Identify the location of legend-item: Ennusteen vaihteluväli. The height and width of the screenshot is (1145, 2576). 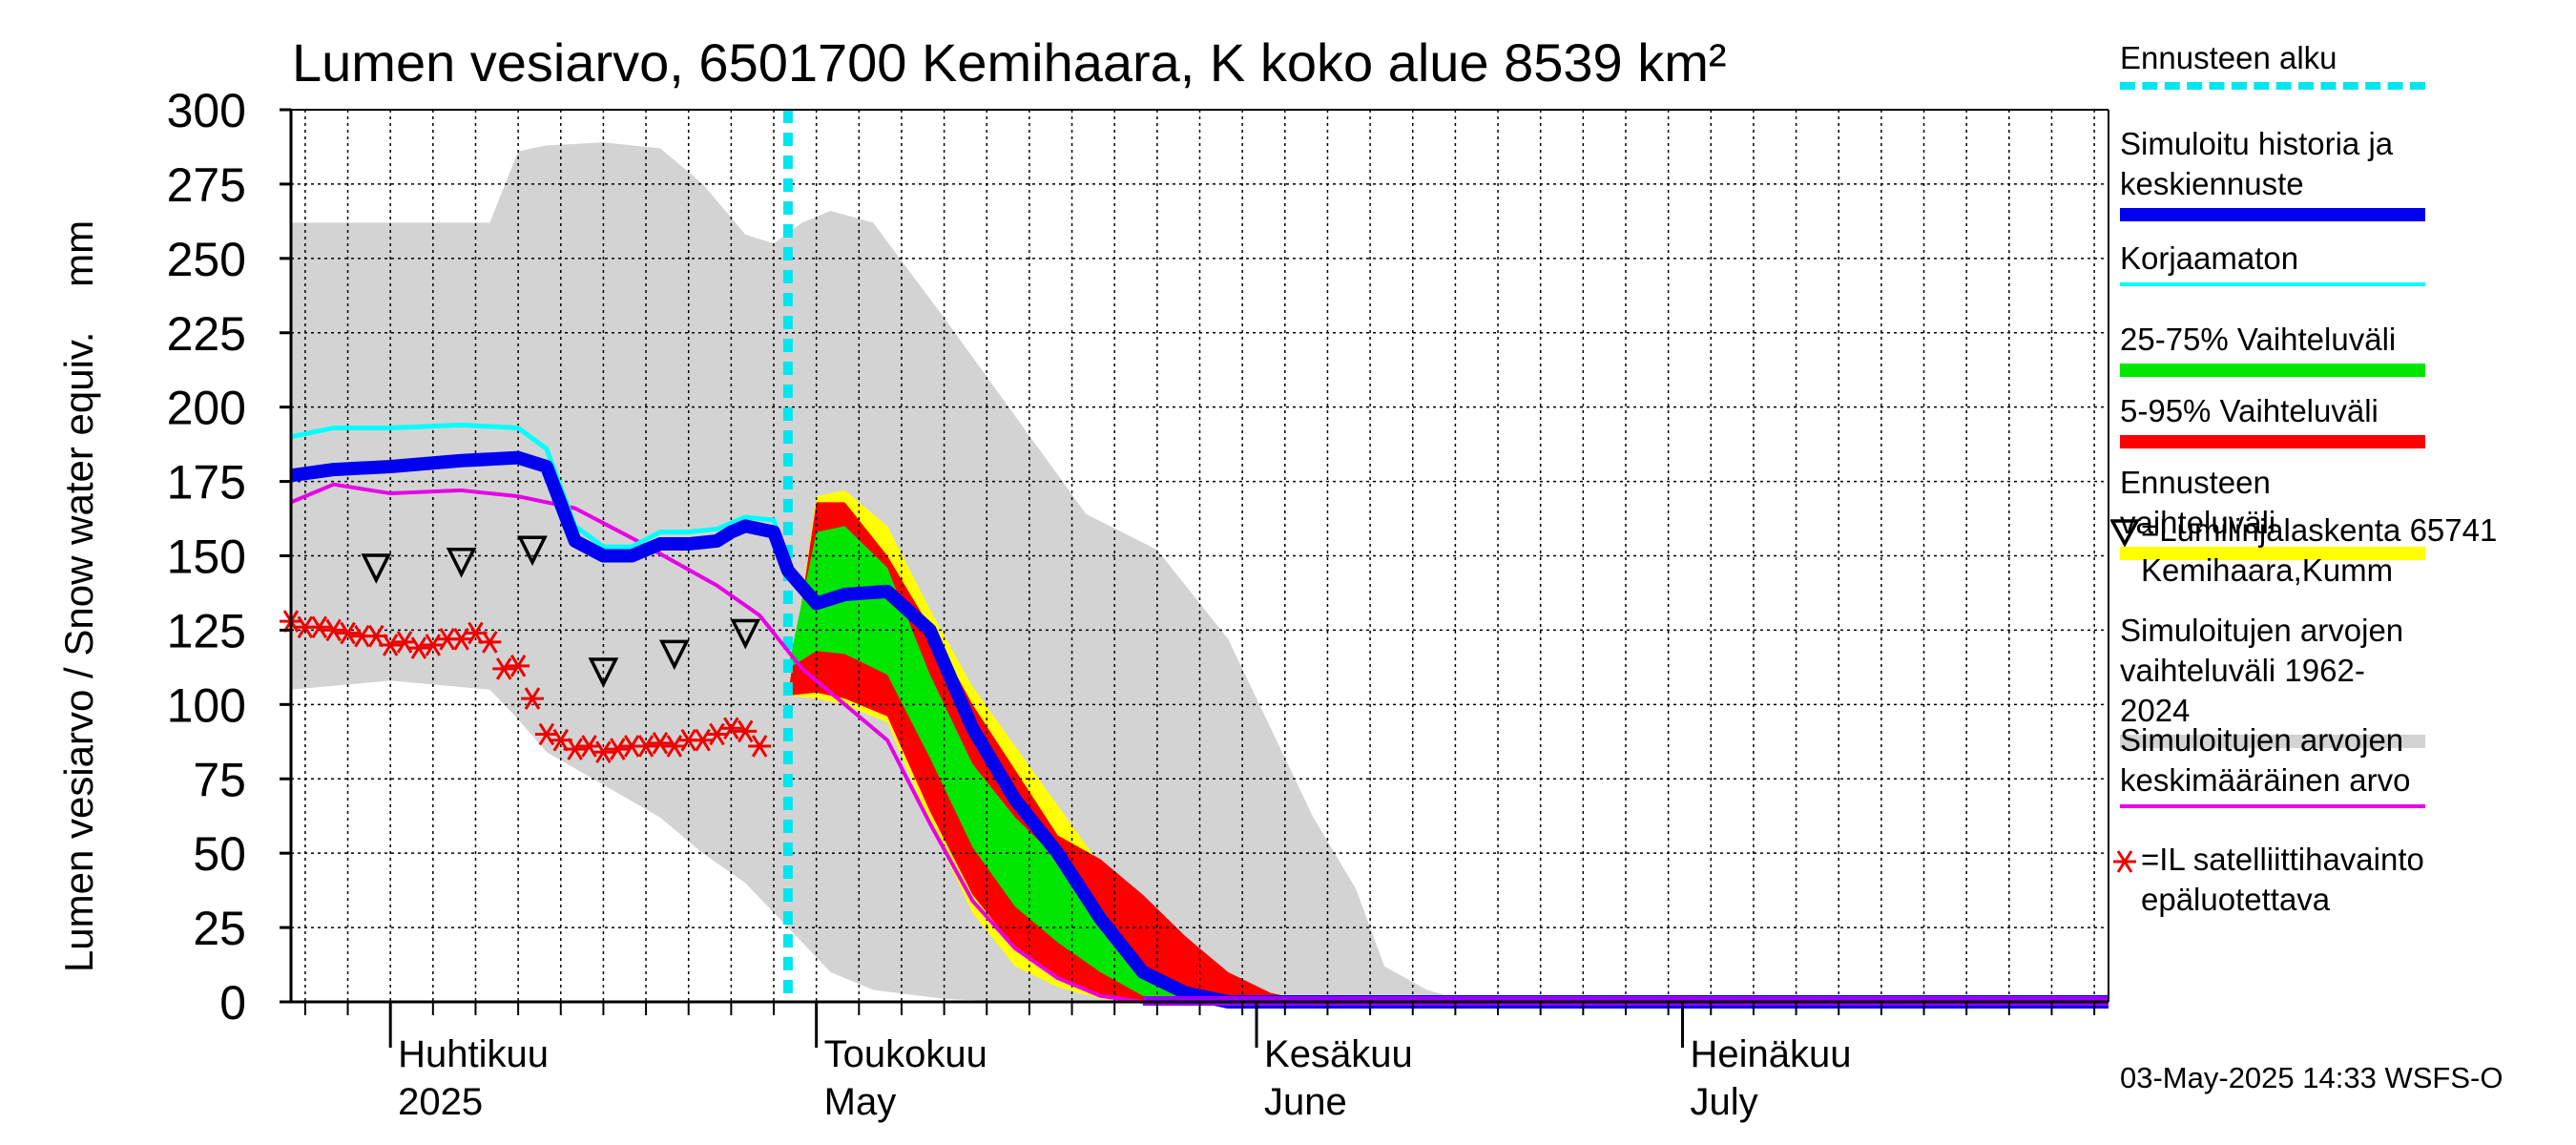
(2330, 512).